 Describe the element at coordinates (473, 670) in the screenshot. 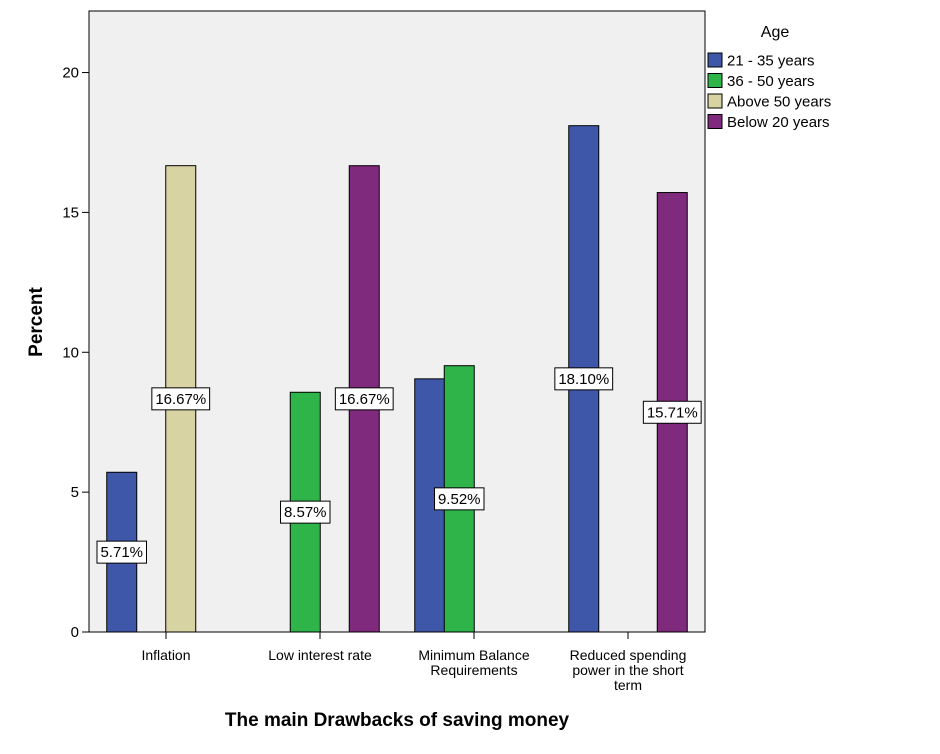

I see `x-tick-label-line: Requirements` at that location.